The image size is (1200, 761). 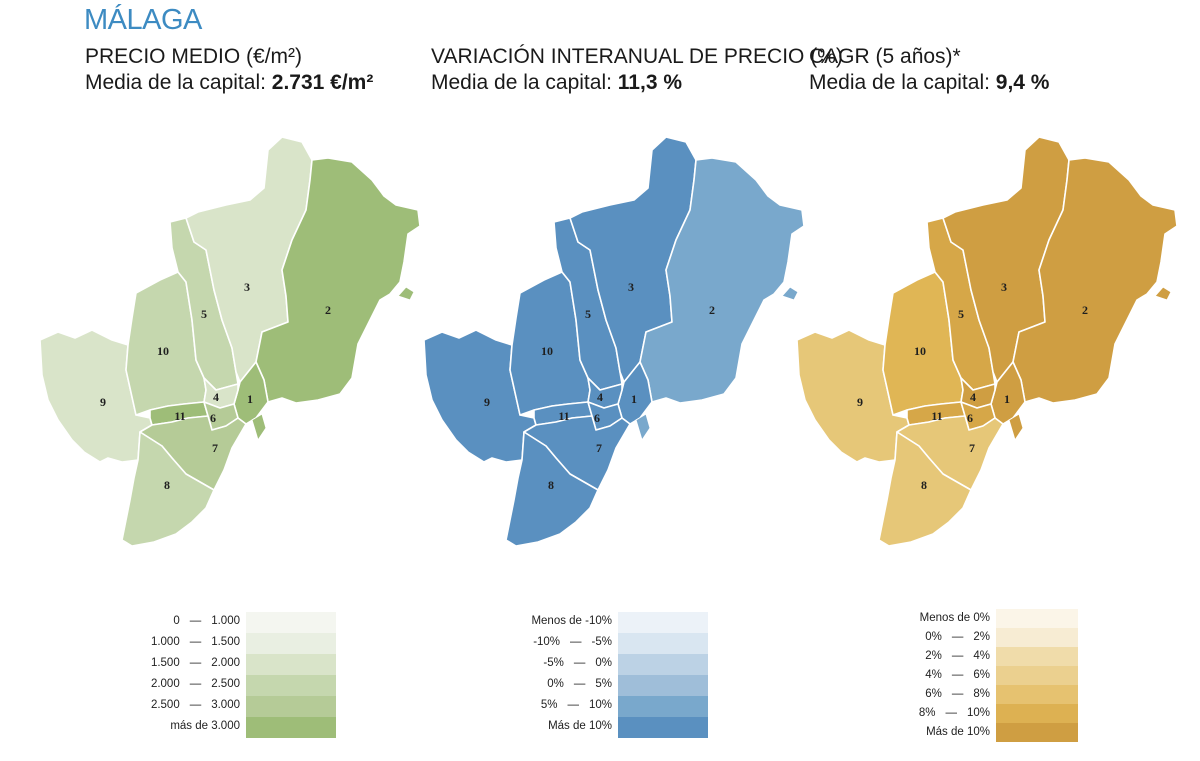 I want to click on legend-label: 4% — 6%, so click(x=945, y=675).